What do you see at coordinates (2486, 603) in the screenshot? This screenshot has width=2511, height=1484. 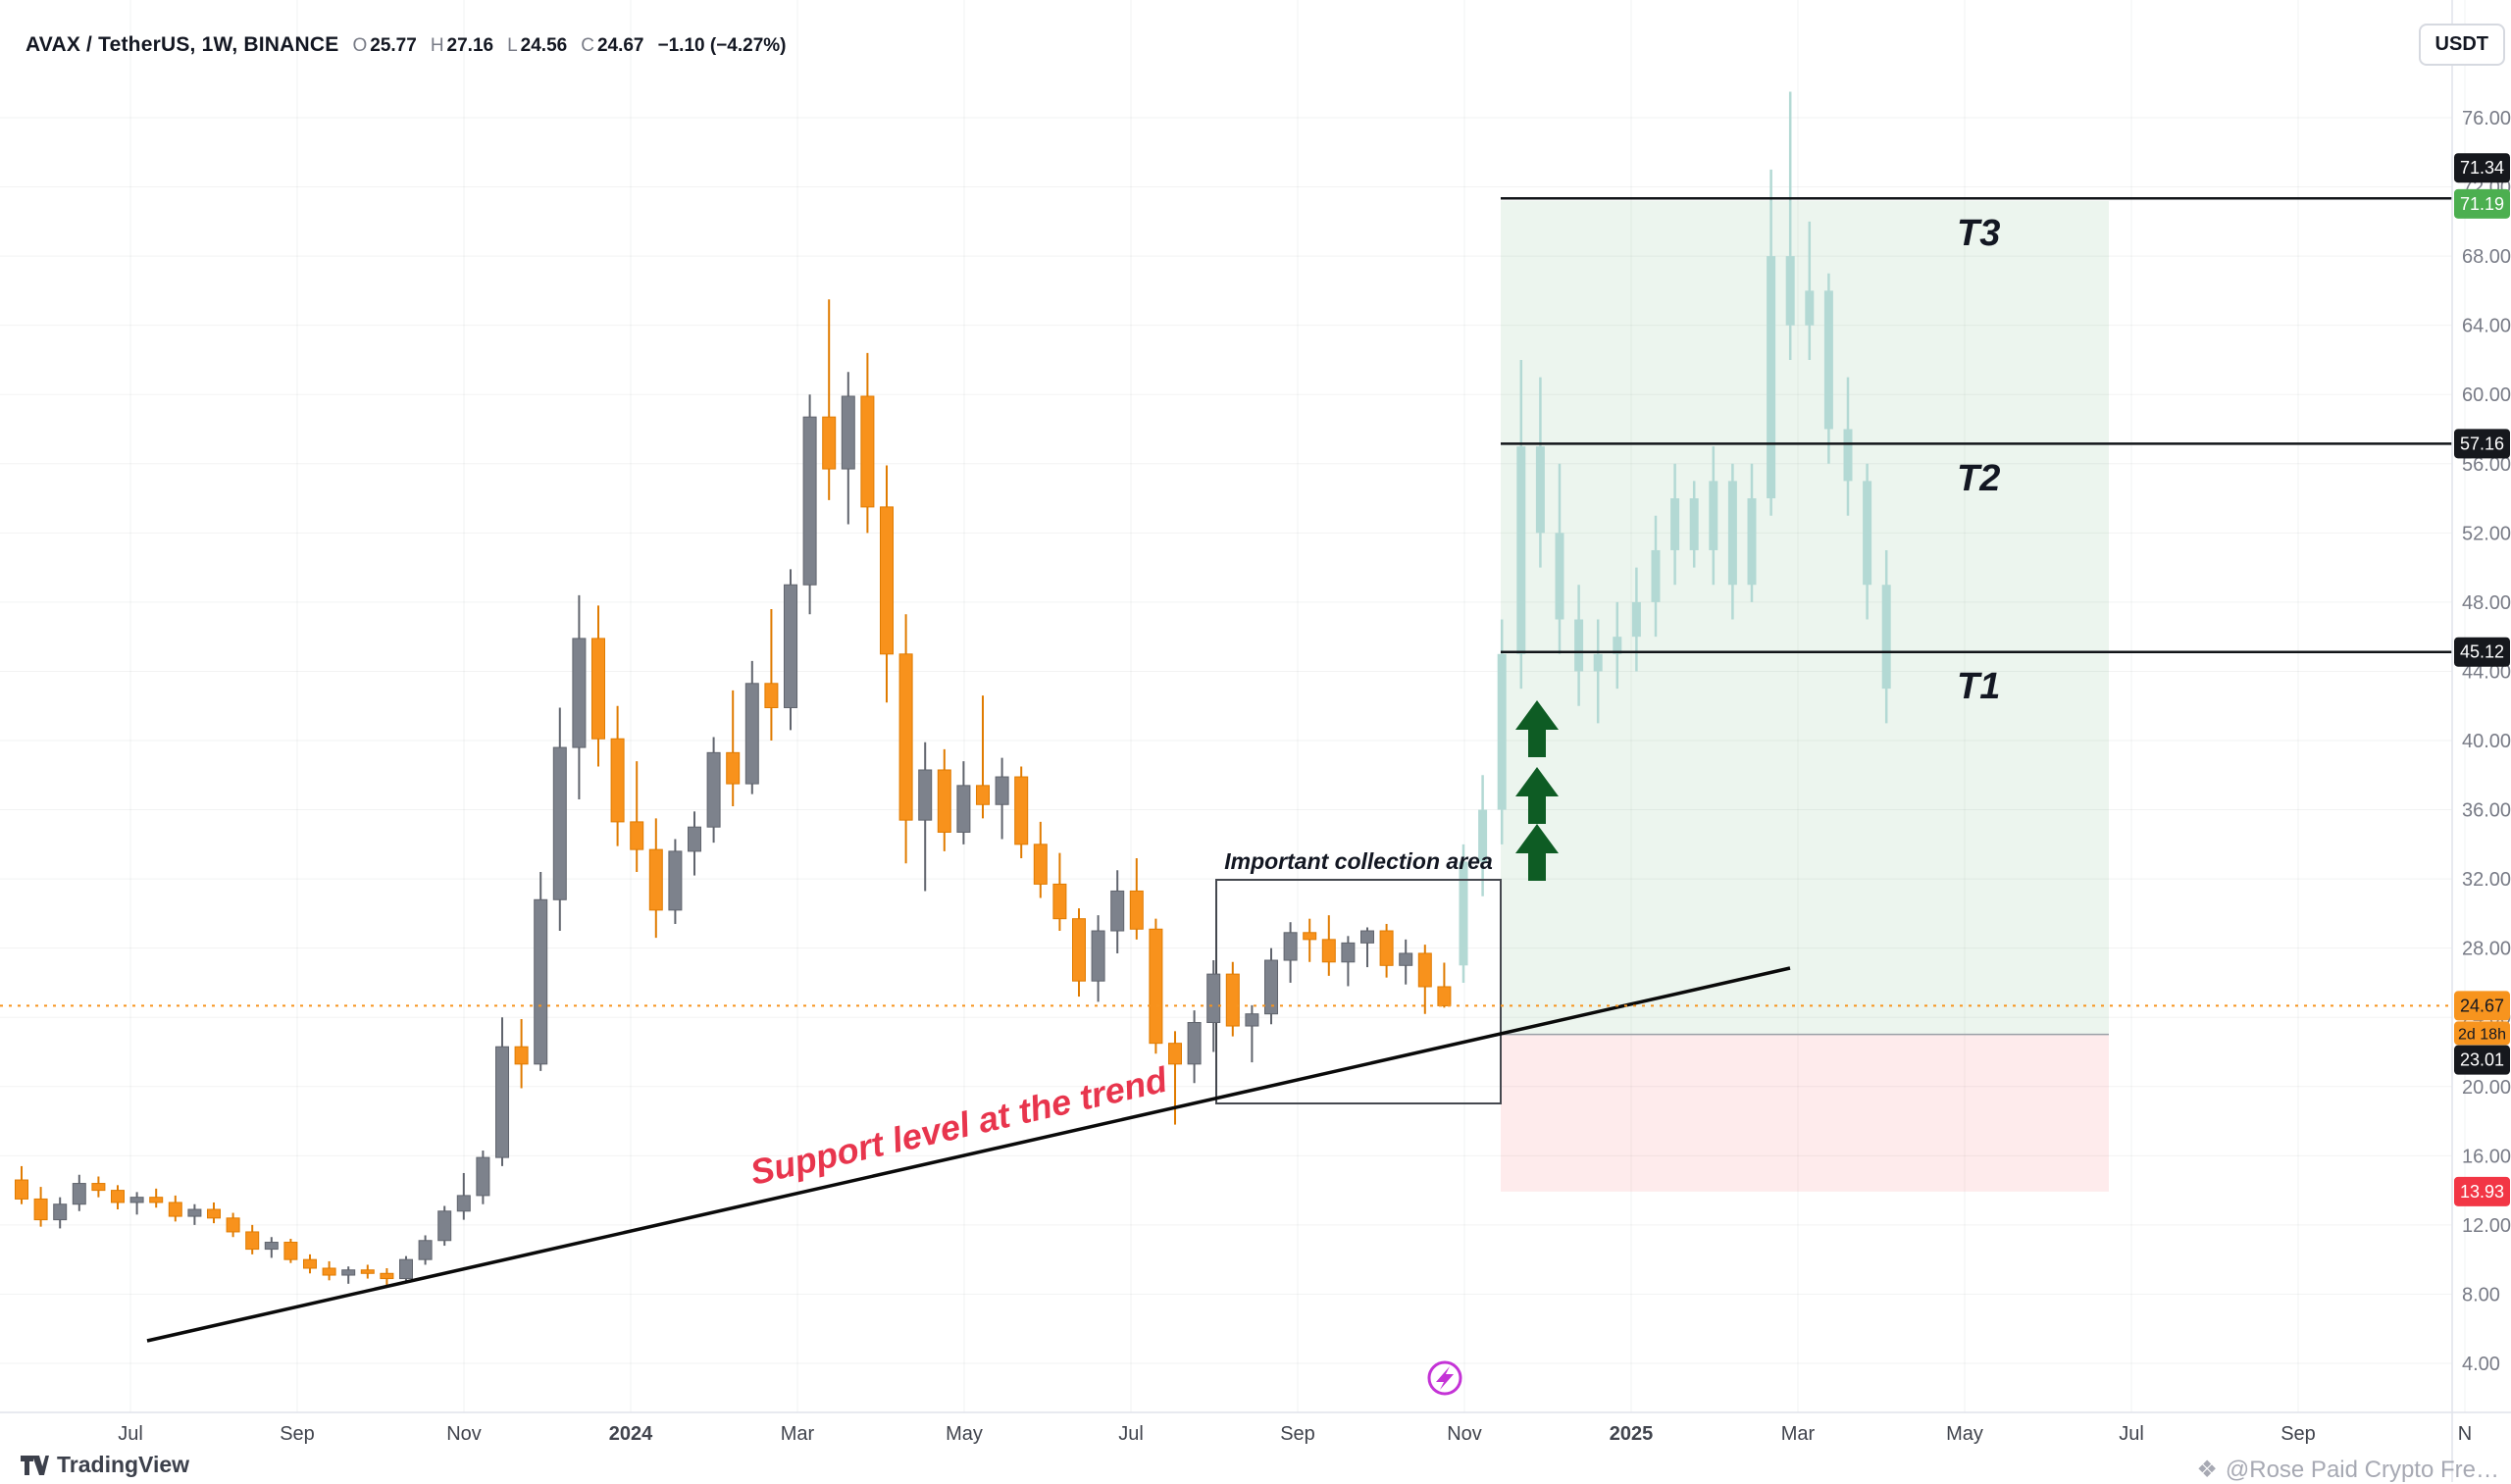 I see `svg-text: 48.00` at bounding box center [2486, 603].